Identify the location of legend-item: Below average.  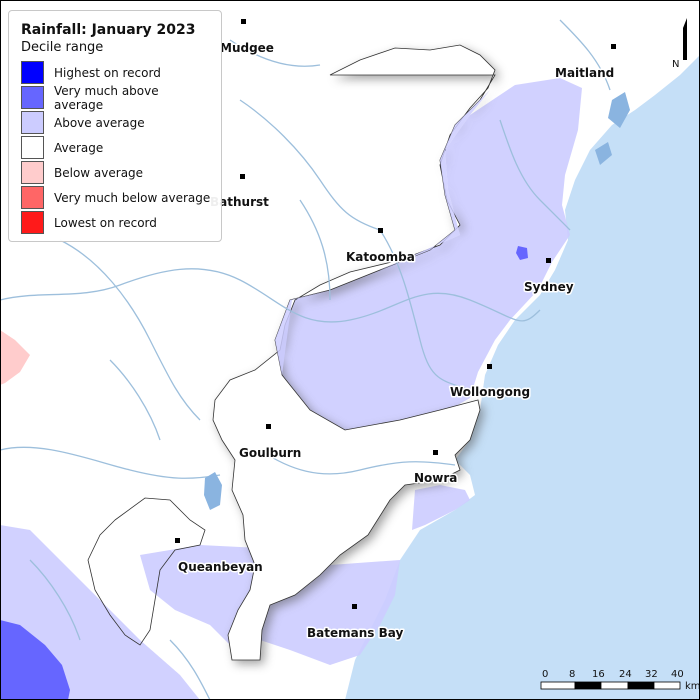
(116, 172).